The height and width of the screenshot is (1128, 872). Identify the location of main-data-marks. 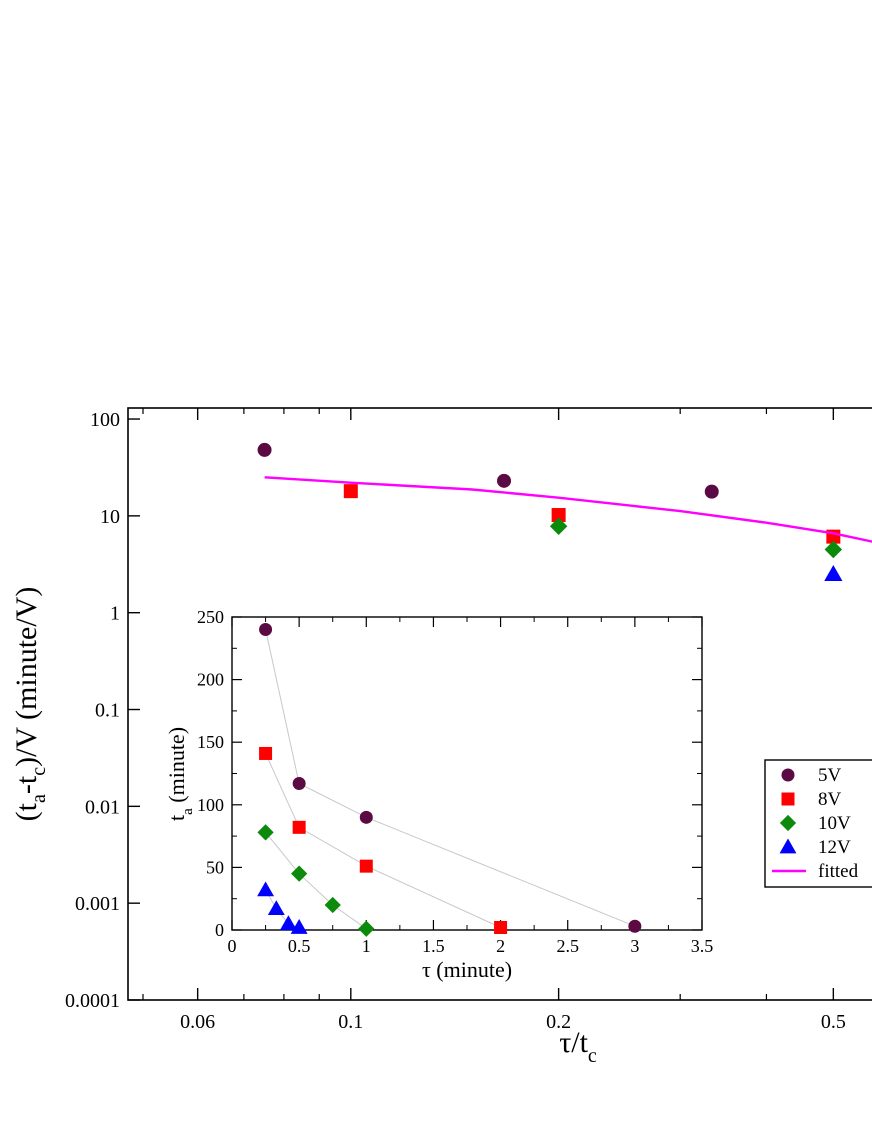
(564, 511).